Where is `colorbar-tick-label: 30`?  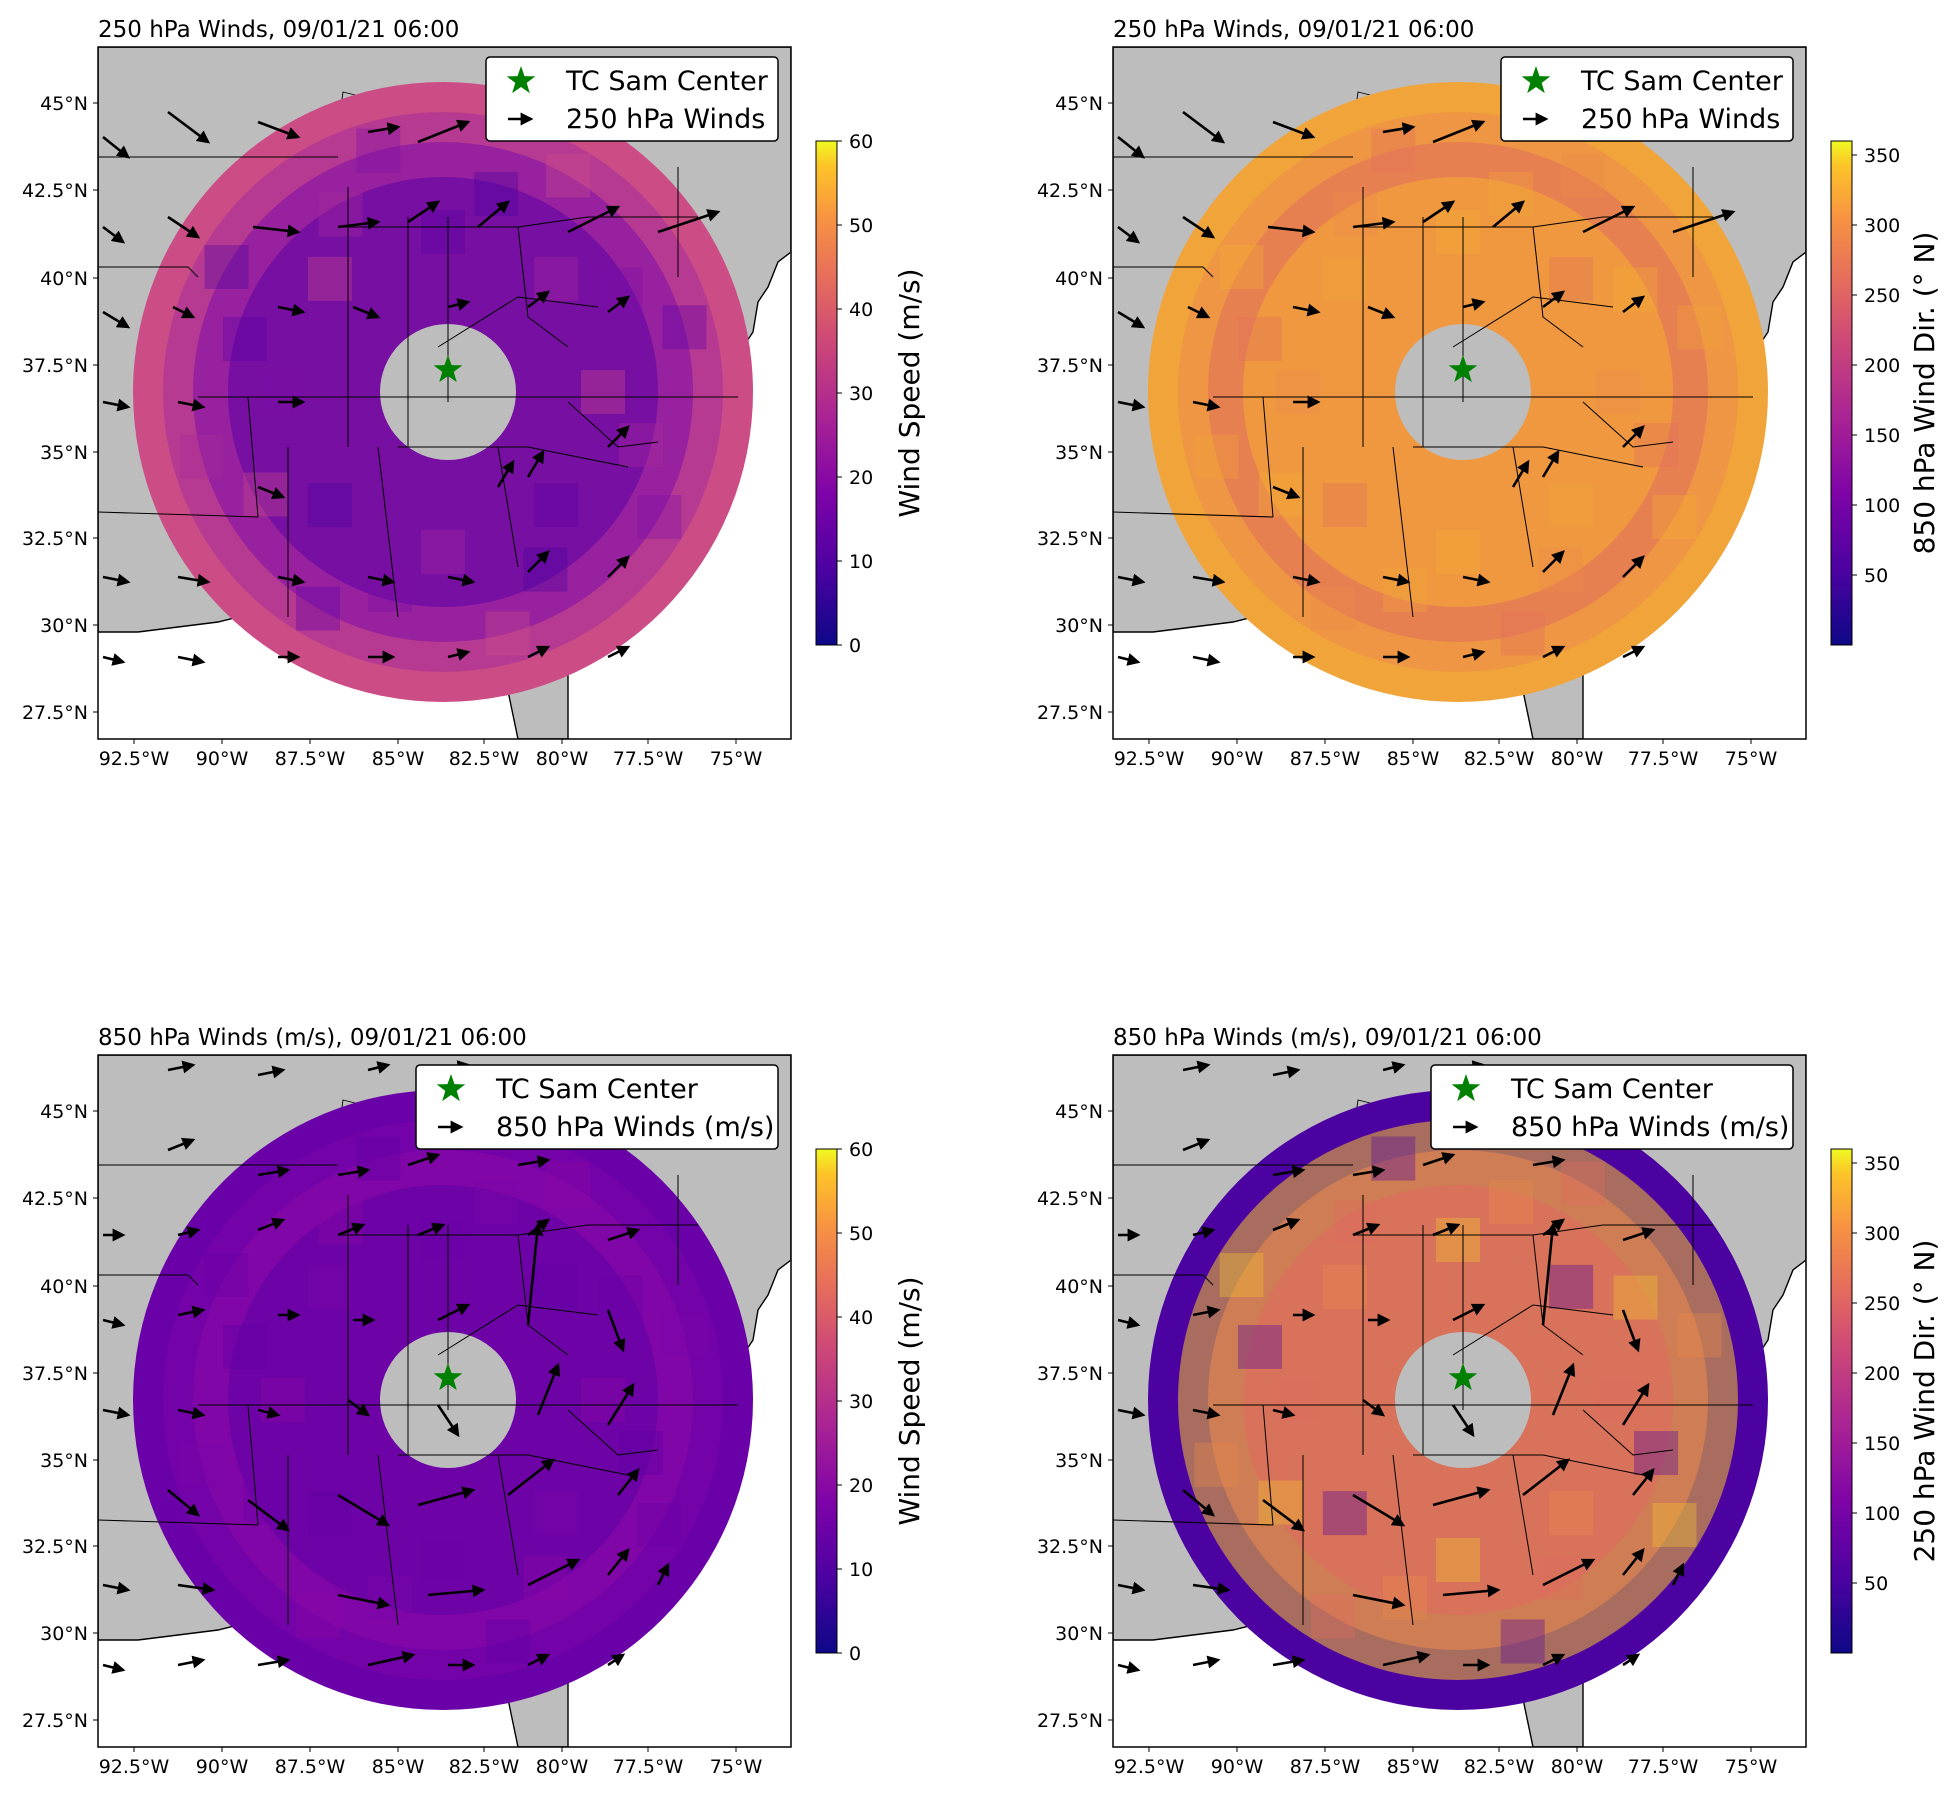
colorbar-tick-label: 30 is located at coordinates (861, 394).